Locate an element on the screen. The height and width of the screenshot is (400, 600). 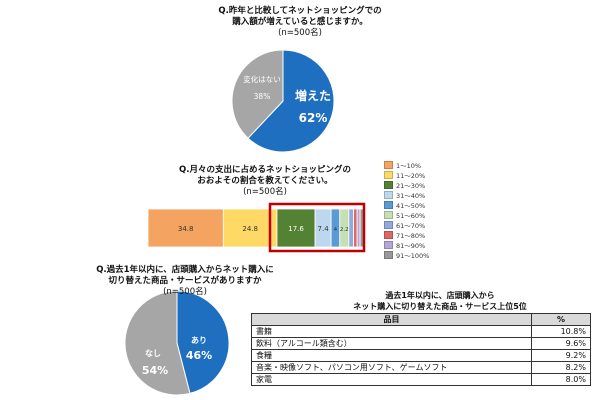
bar-segment-label: 34.8 is located at coordinates (186, 229).